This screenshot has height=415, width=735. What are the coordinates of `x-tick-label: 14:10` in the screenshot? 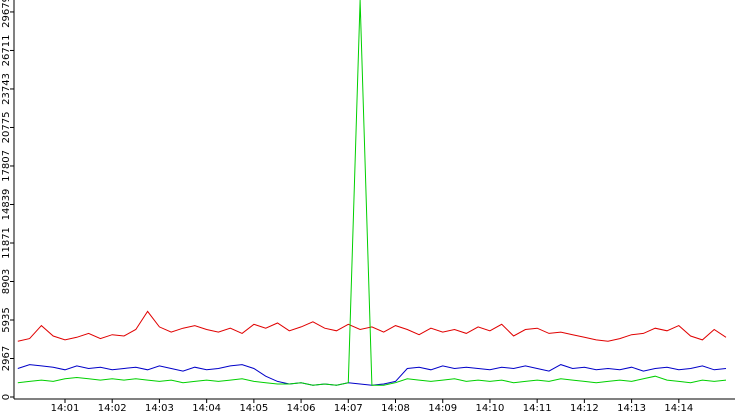 It's located at (490, 408).